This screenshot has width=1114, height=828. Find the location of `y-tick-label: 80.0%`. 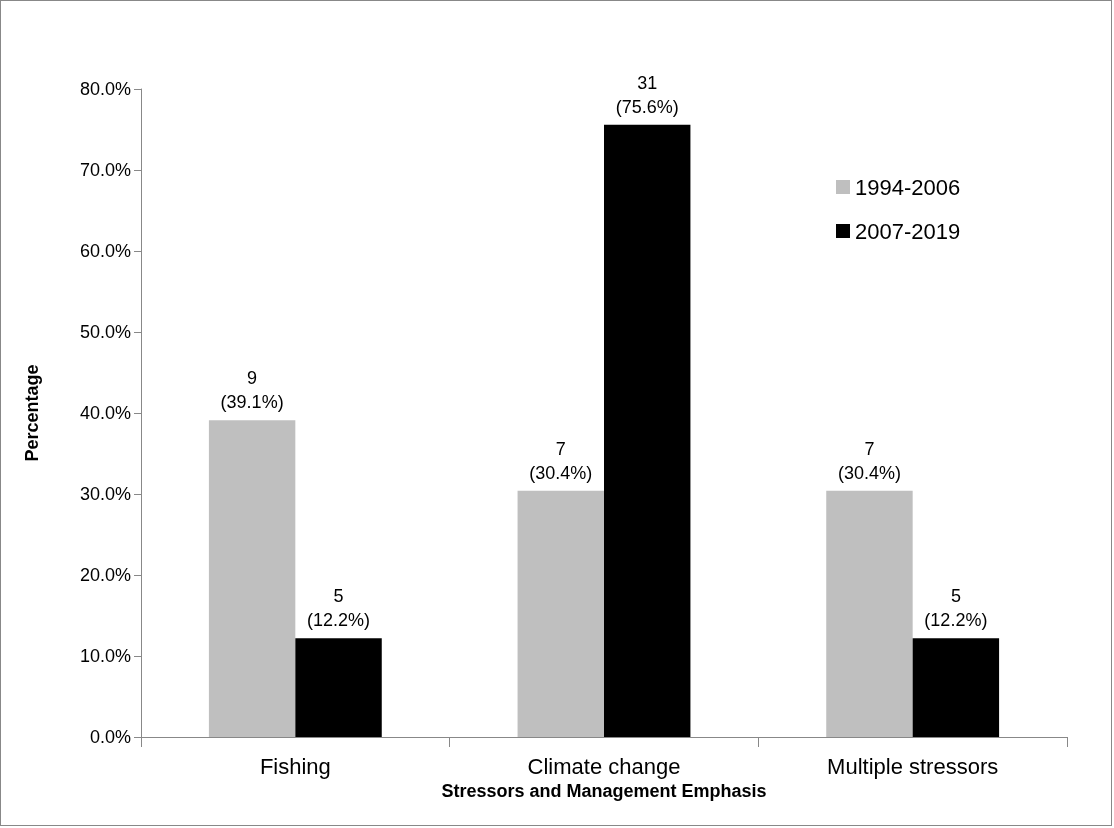

y-tick-label: 80.0% is located at coordinates (105, 89).